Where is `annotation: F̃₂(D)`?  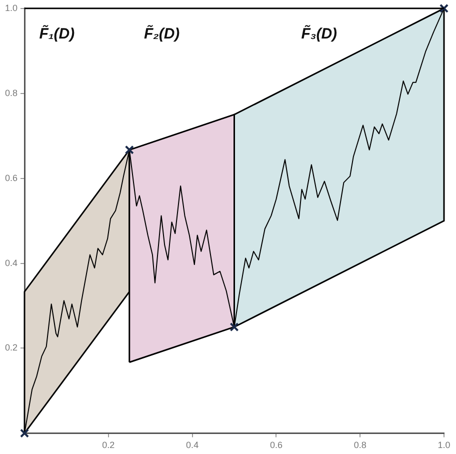
annotation: F̃₂(D) is located at coordinates (162, 33).